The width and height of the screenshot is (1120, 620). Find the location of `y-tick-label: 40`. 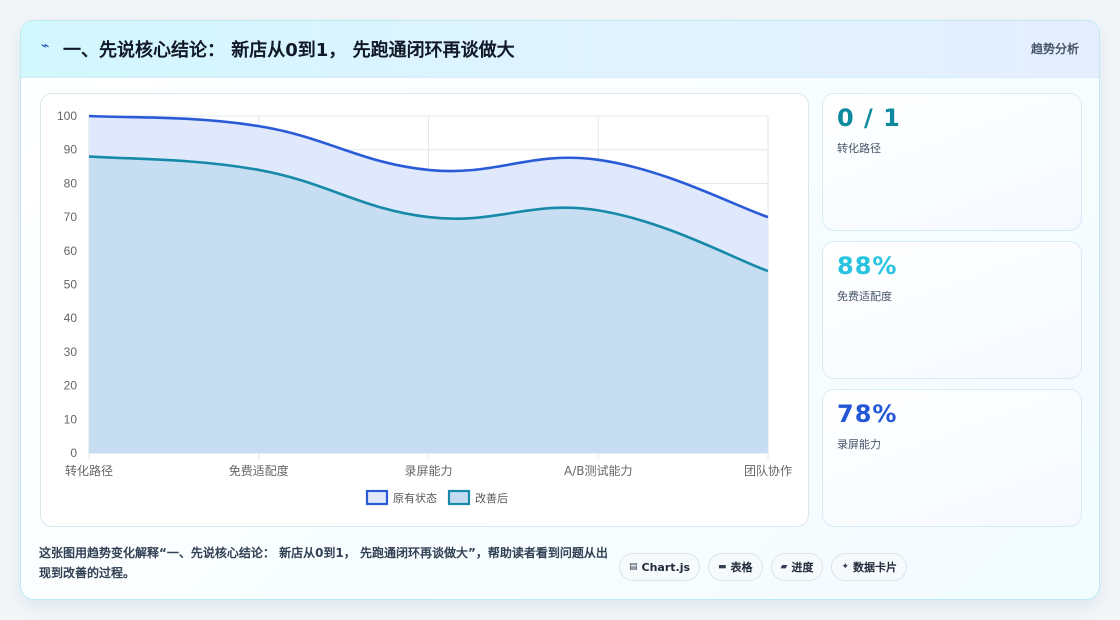

y-tick-label: 40 is located at coordinates (71, 318).